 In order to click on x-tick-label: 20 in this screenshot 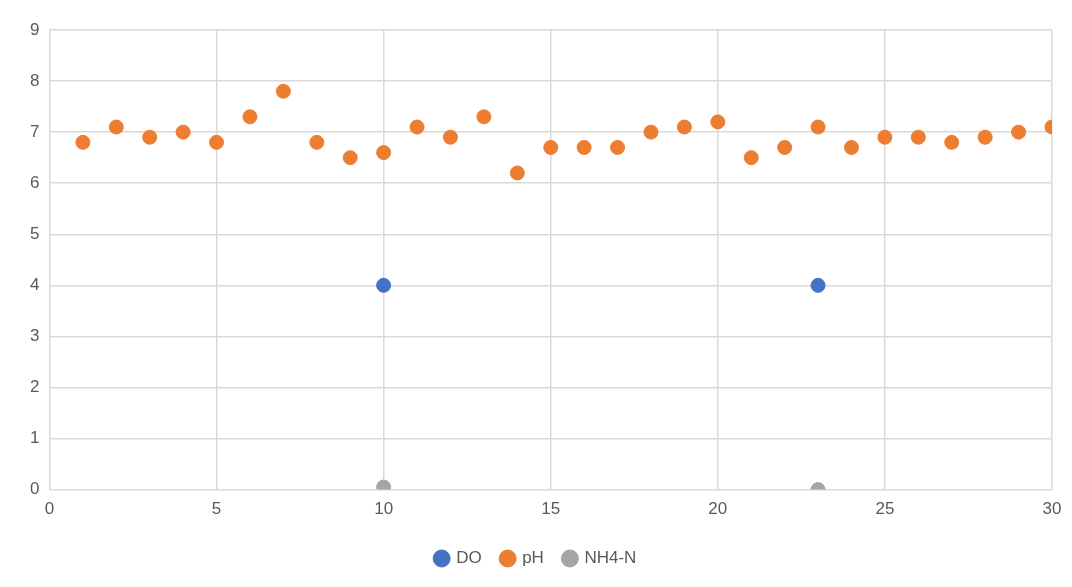, I will do `click(718, 509)`.